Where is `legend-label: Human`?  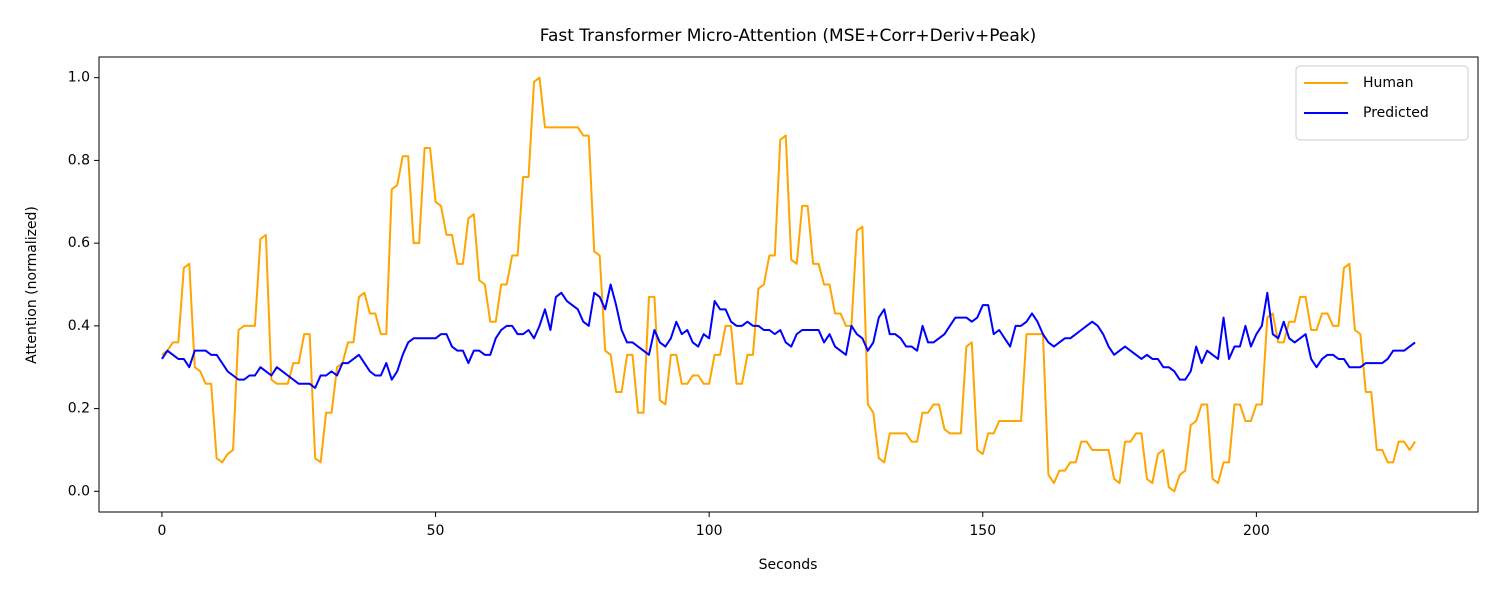 legend-label: Human is located at coordinates (1388, 83).